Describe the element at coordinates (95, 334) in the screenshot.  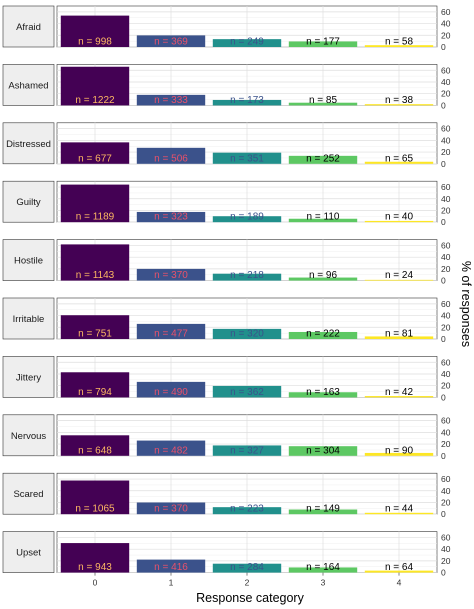
I see `bar-count-label: n = 751` at that location.